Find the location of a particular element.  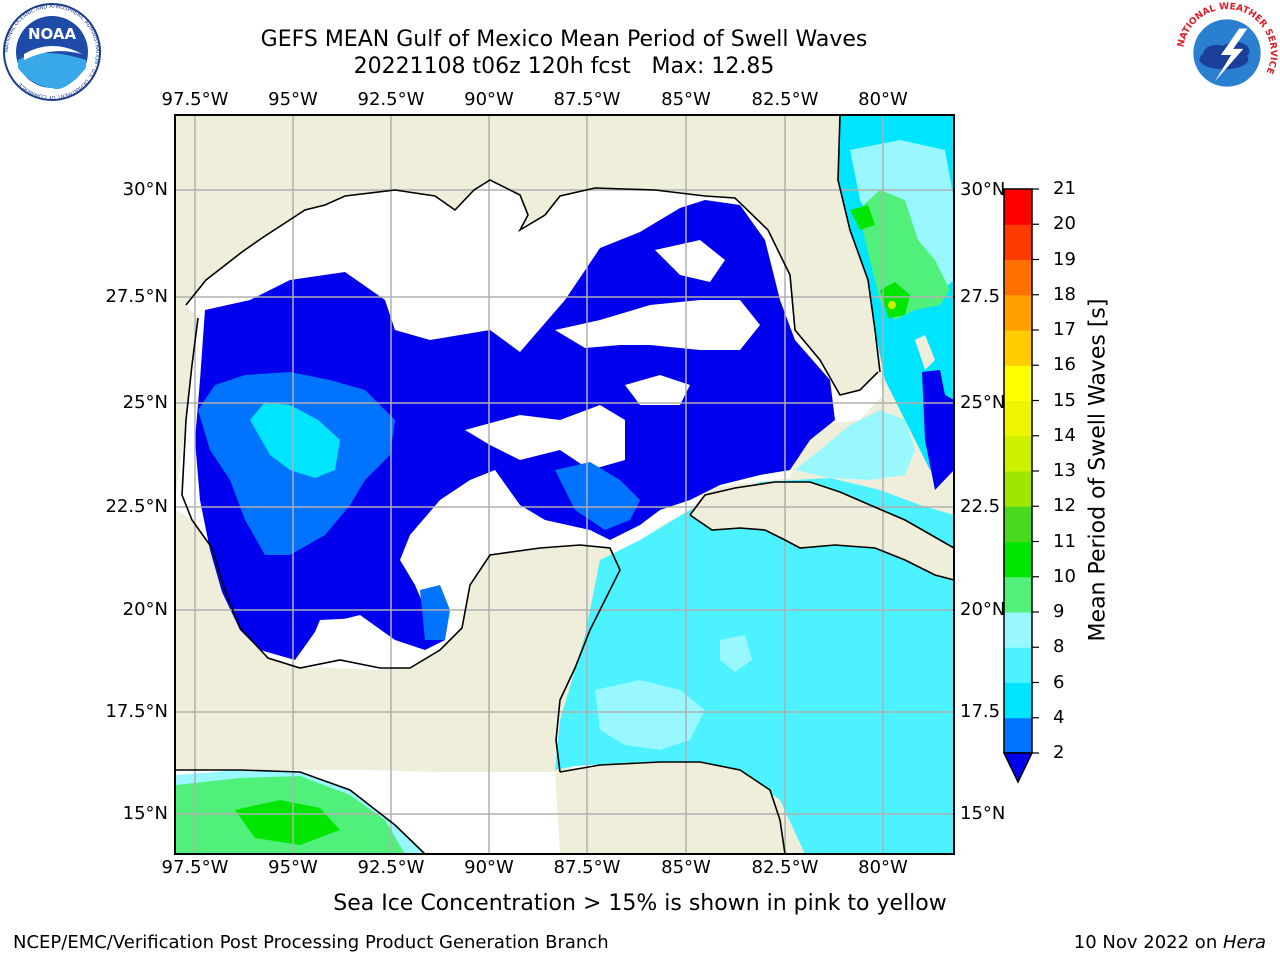

y-tick-label-right: 27.5 is located at coordinates (980, 296).